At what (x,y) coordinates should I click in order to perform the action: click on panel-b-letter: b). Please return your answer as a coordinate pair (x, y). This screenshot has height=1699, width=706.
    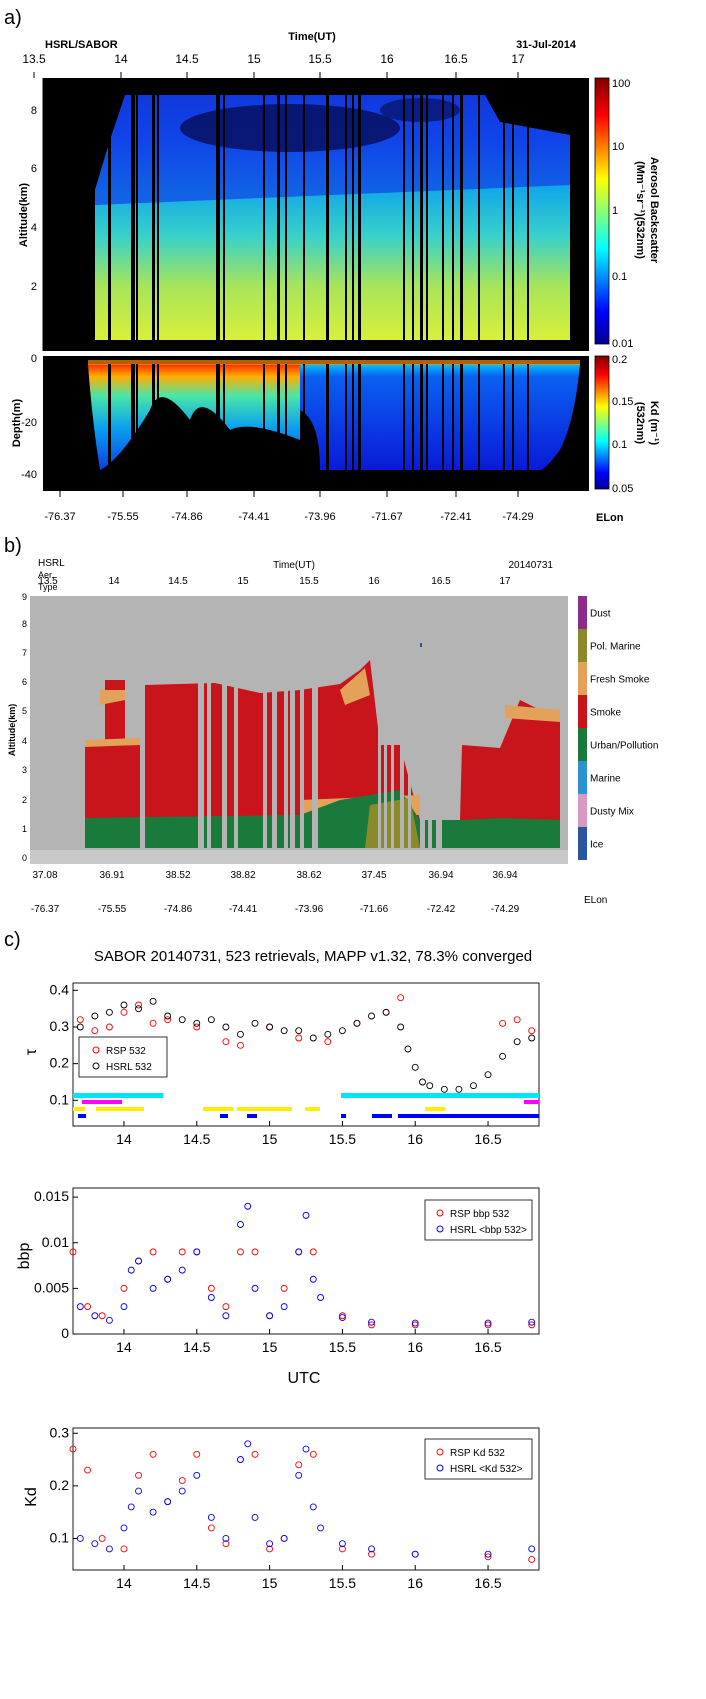
    Looking at the image, I should click on (13, 546).